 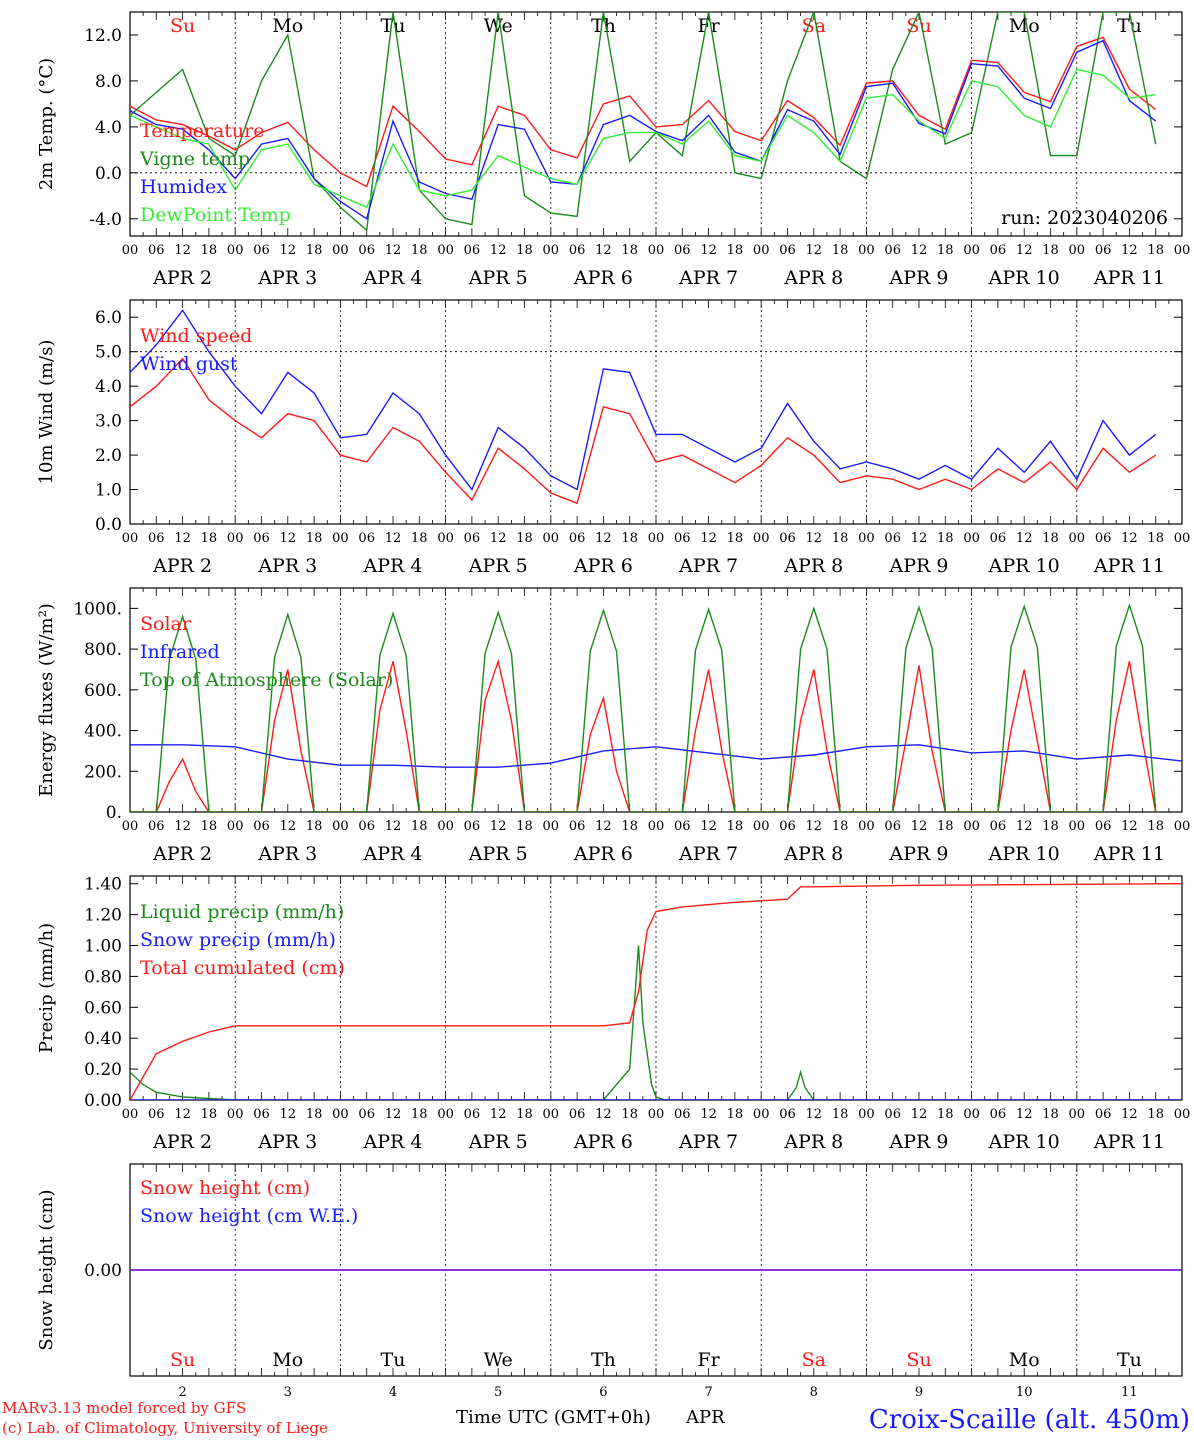 What do you see at coordinates (103, 772) in the screenshot?
I see `y-tick-label: 200.` at bounding box center [103, 772].